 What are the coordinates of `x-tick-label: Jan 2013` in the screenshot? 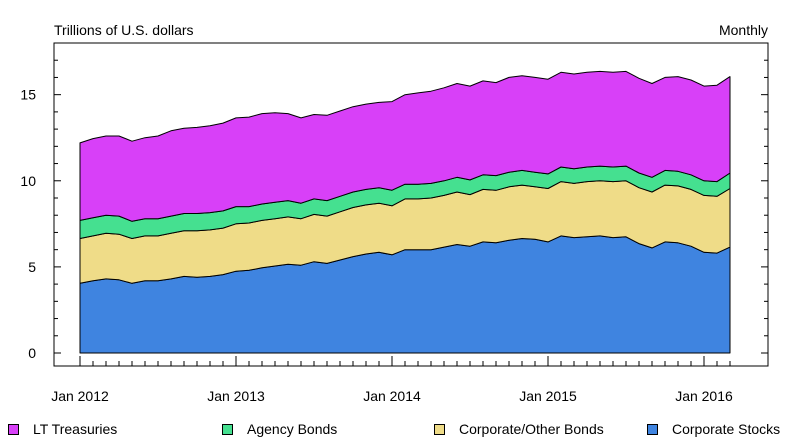 It's located at (236, 396).